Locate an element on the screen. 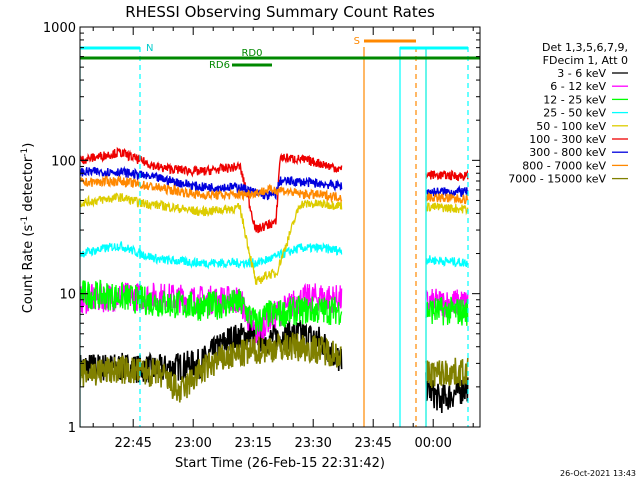 This screenshot has width=640, height=480. legend-entry-label: 3 - 6 keV is located at coordinates (581, 73).